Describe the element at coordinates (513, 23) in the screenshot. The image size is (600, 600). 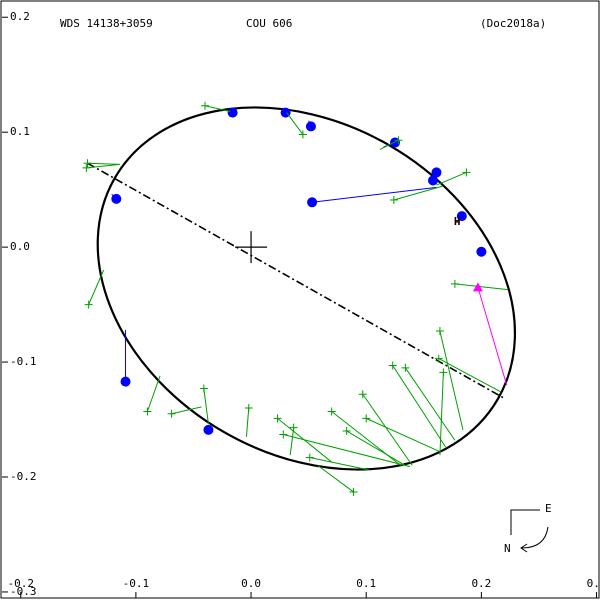
I see `reference: (Doc2018a)` at that location.